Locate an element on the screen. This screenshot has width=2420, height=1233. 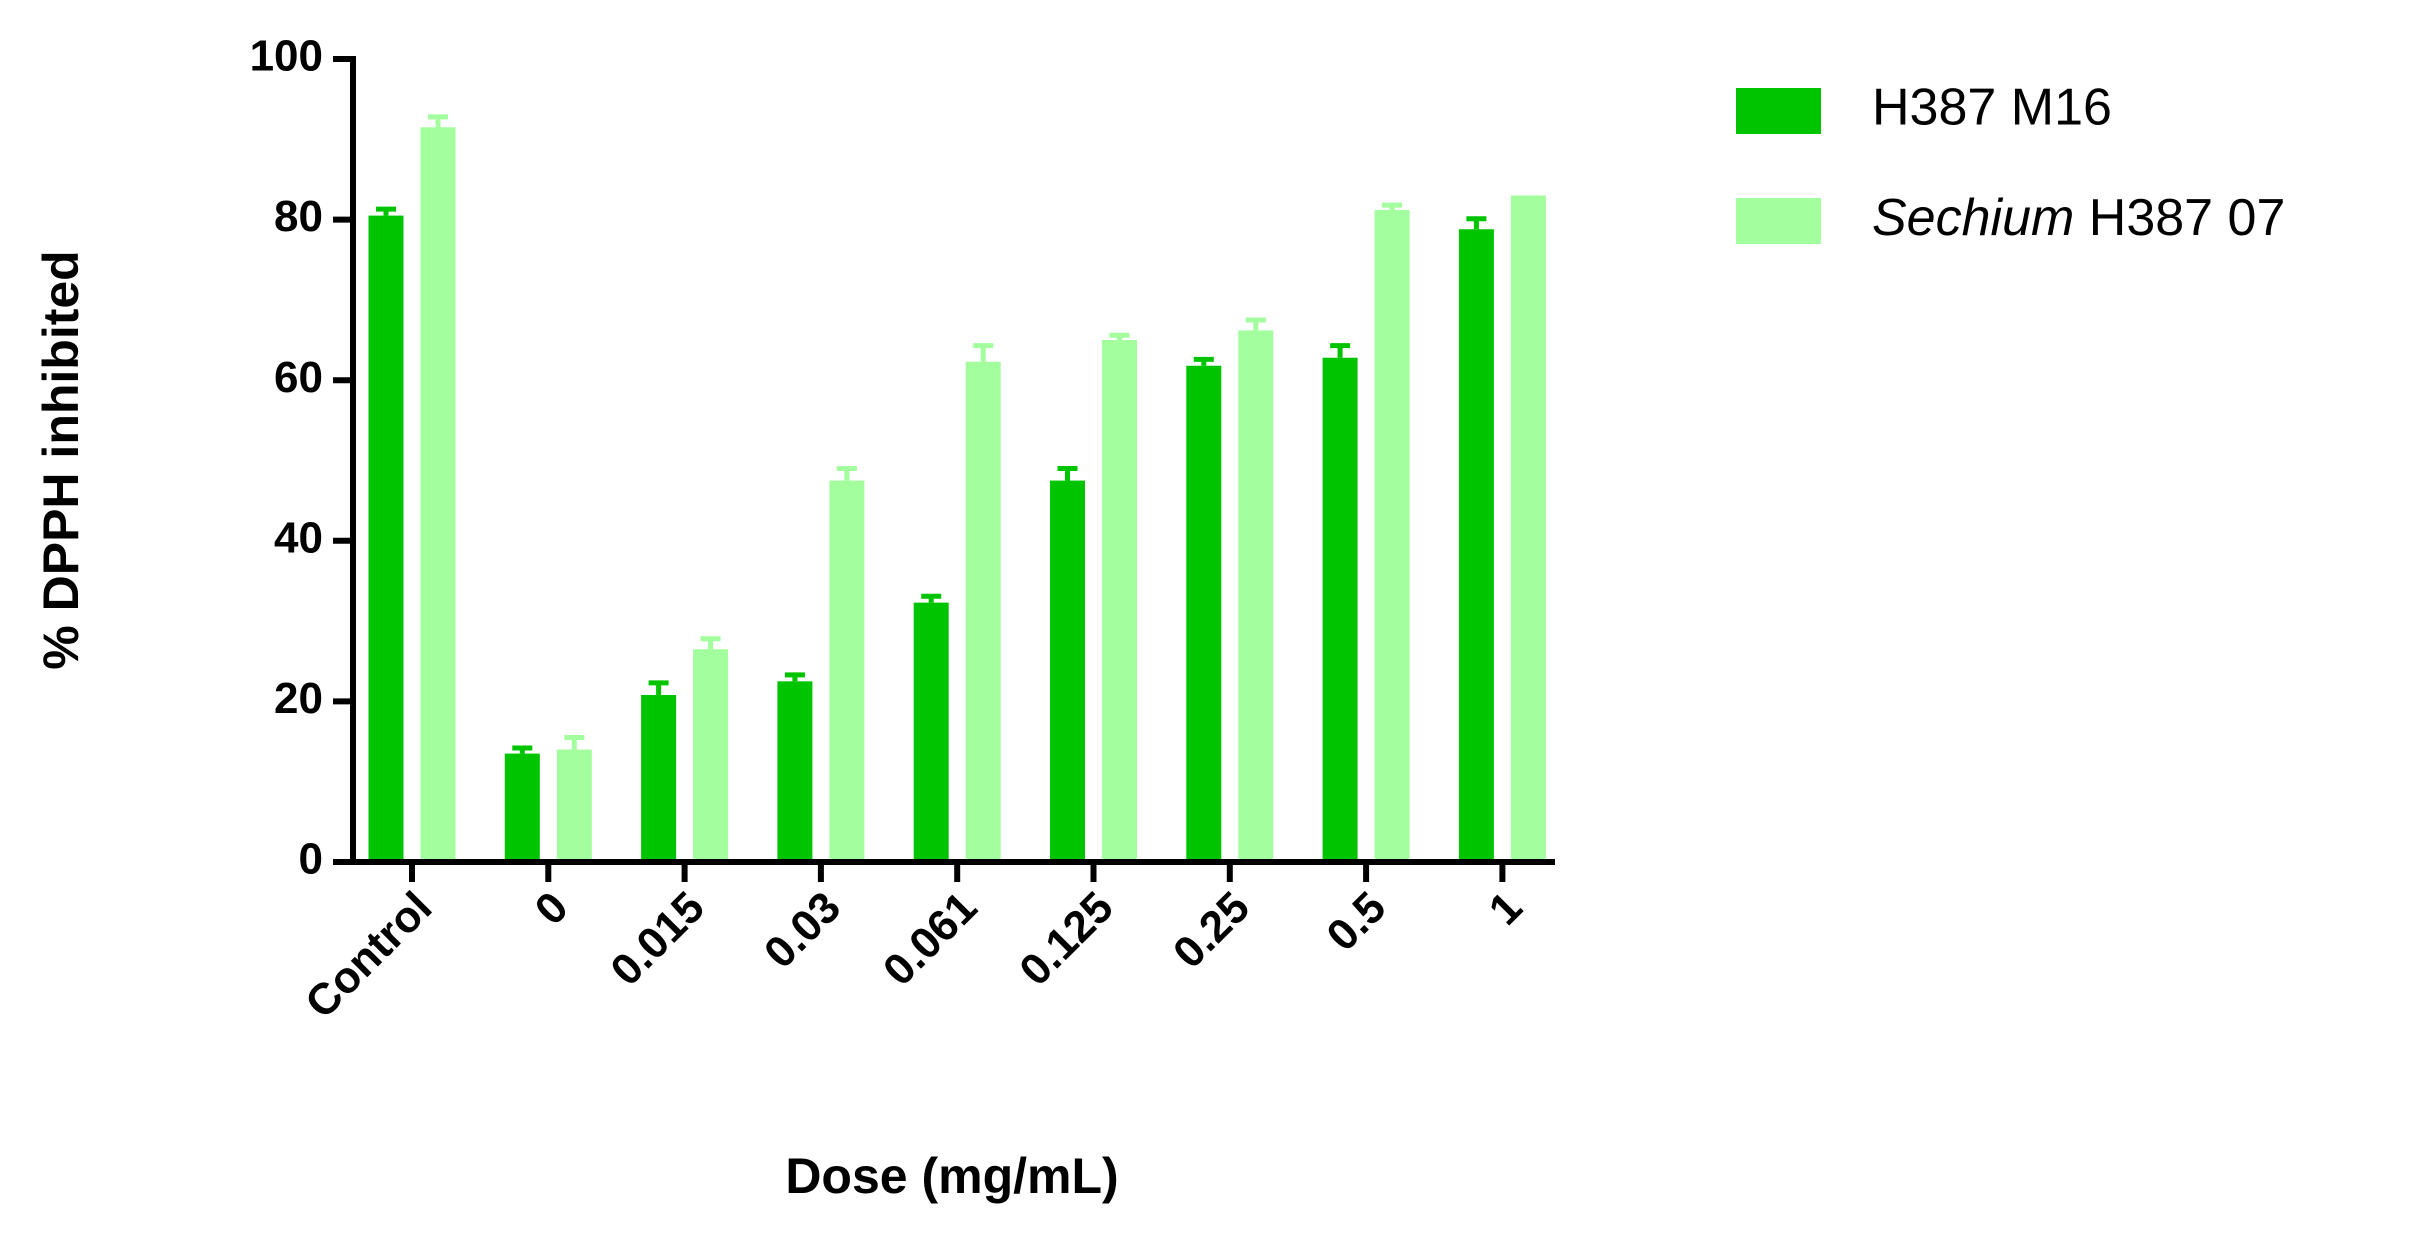
legend-label: Sechium H387 07 is located at coordinates (2078, 218).